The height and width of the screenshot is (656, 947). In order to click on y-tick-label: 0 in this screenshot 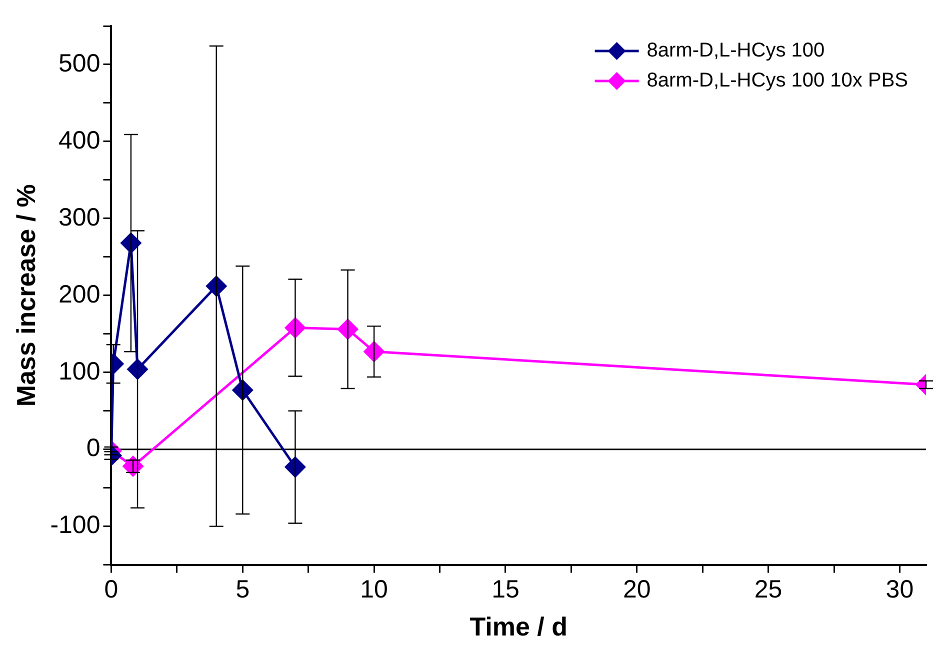, I will do `click(93, 448)`.